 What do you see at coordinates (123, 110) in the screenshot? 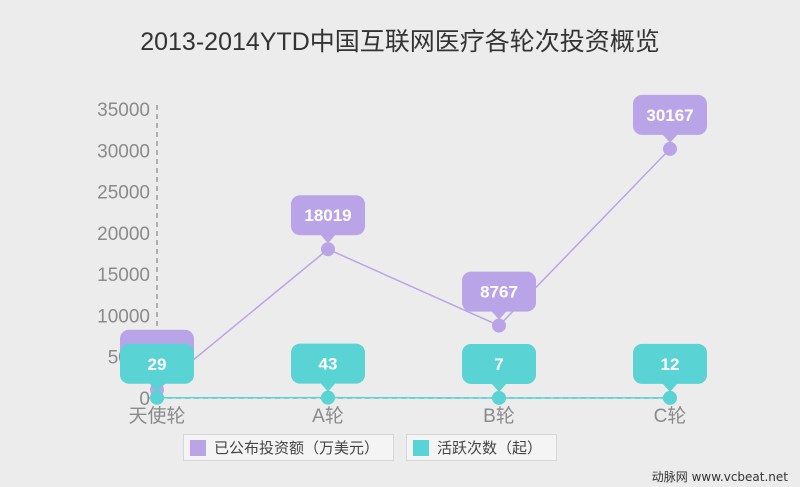
I see `y-tick-label: 35000` at bounding box center [123, 110].